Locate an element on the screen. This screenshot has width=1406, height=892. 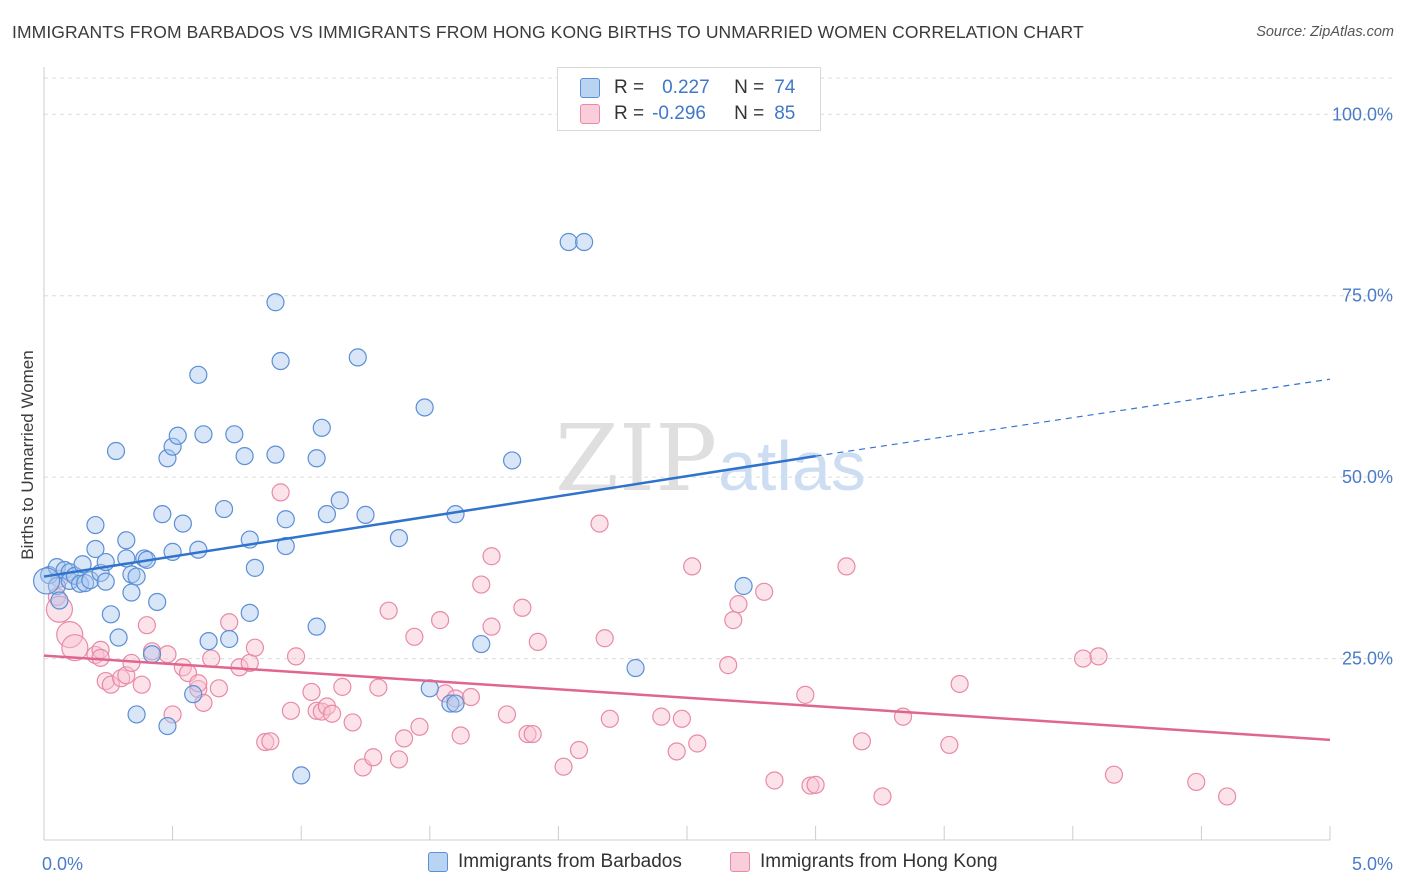
watermark-atlas: atlas is located at coordinates (792, 466).